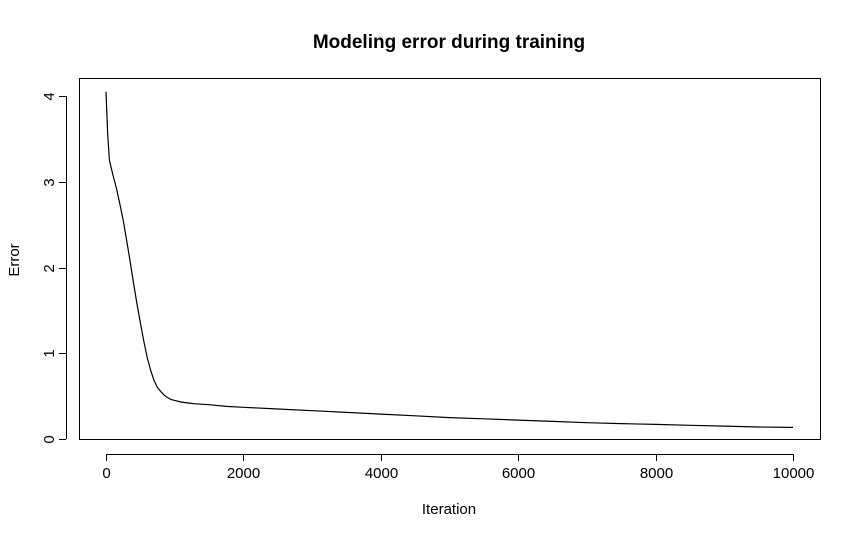  Describe the element at coordinates (14, 259) in the screenshot. I see `y-axis-label: Error` at that location.